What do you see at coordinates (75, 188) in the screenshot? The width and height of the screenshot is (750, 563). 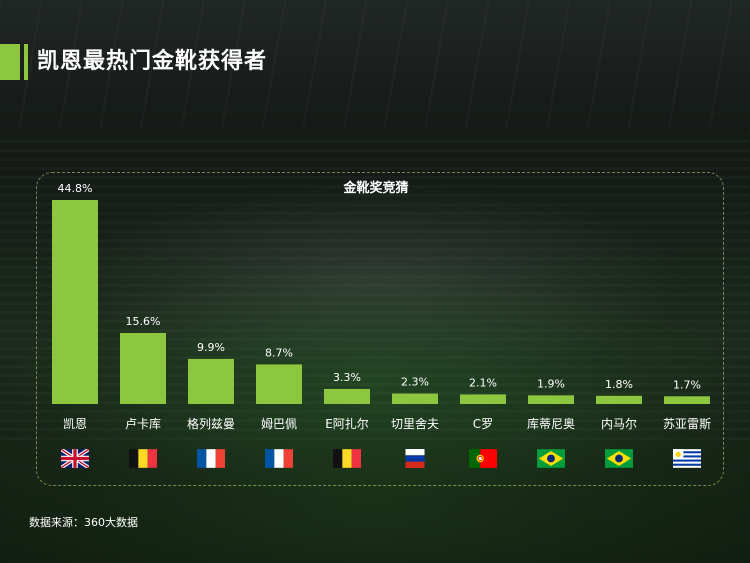 I see `value-label-0: 44.8%` at bounding box center [75, 188].